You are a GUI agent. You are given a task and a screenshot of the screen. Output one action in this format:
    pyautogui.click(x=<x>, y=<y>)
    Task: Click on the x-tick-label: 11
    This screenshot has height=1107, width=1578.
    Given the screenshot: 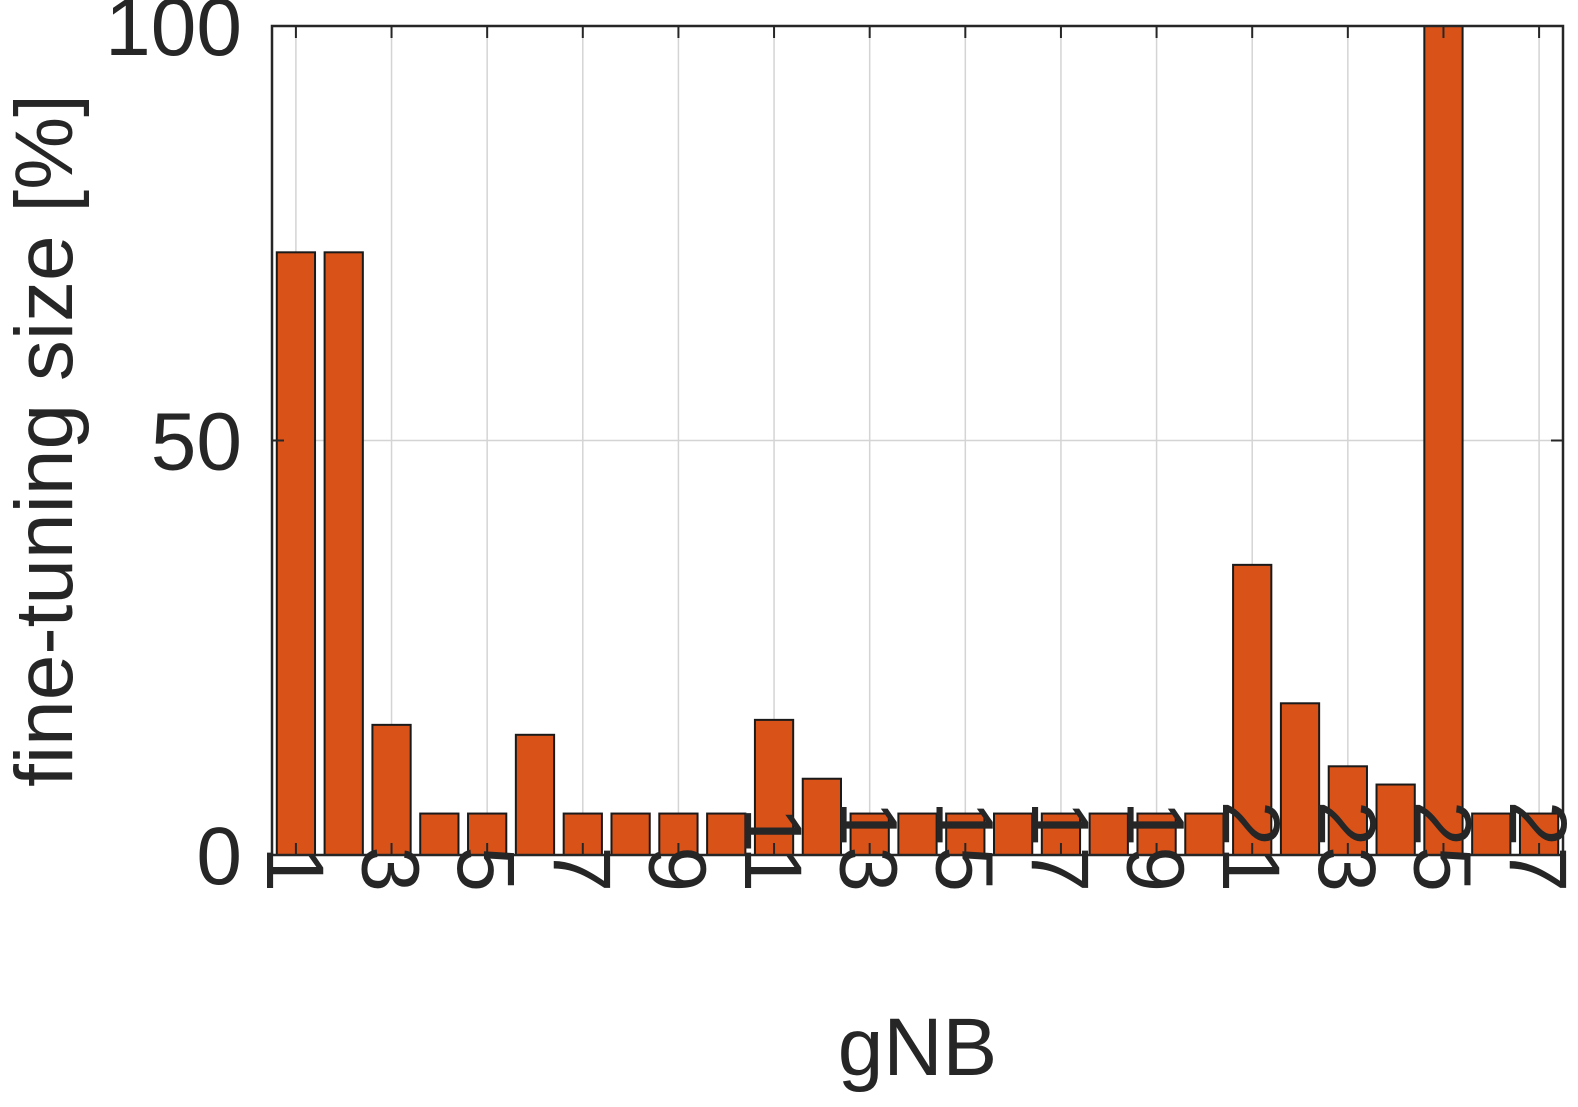 What is the action you would take?
    pyautogui.click(x=772, y=849)
    